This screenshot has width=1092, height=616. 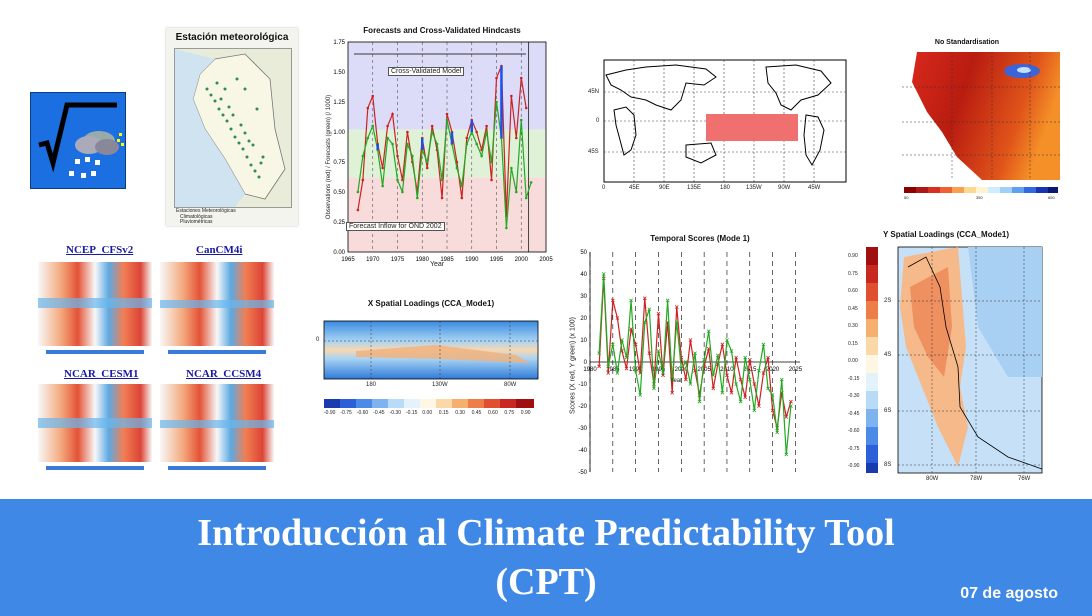 I want to click on model-label-cancm4i: CanCM4i, so click(x=219, y=250).